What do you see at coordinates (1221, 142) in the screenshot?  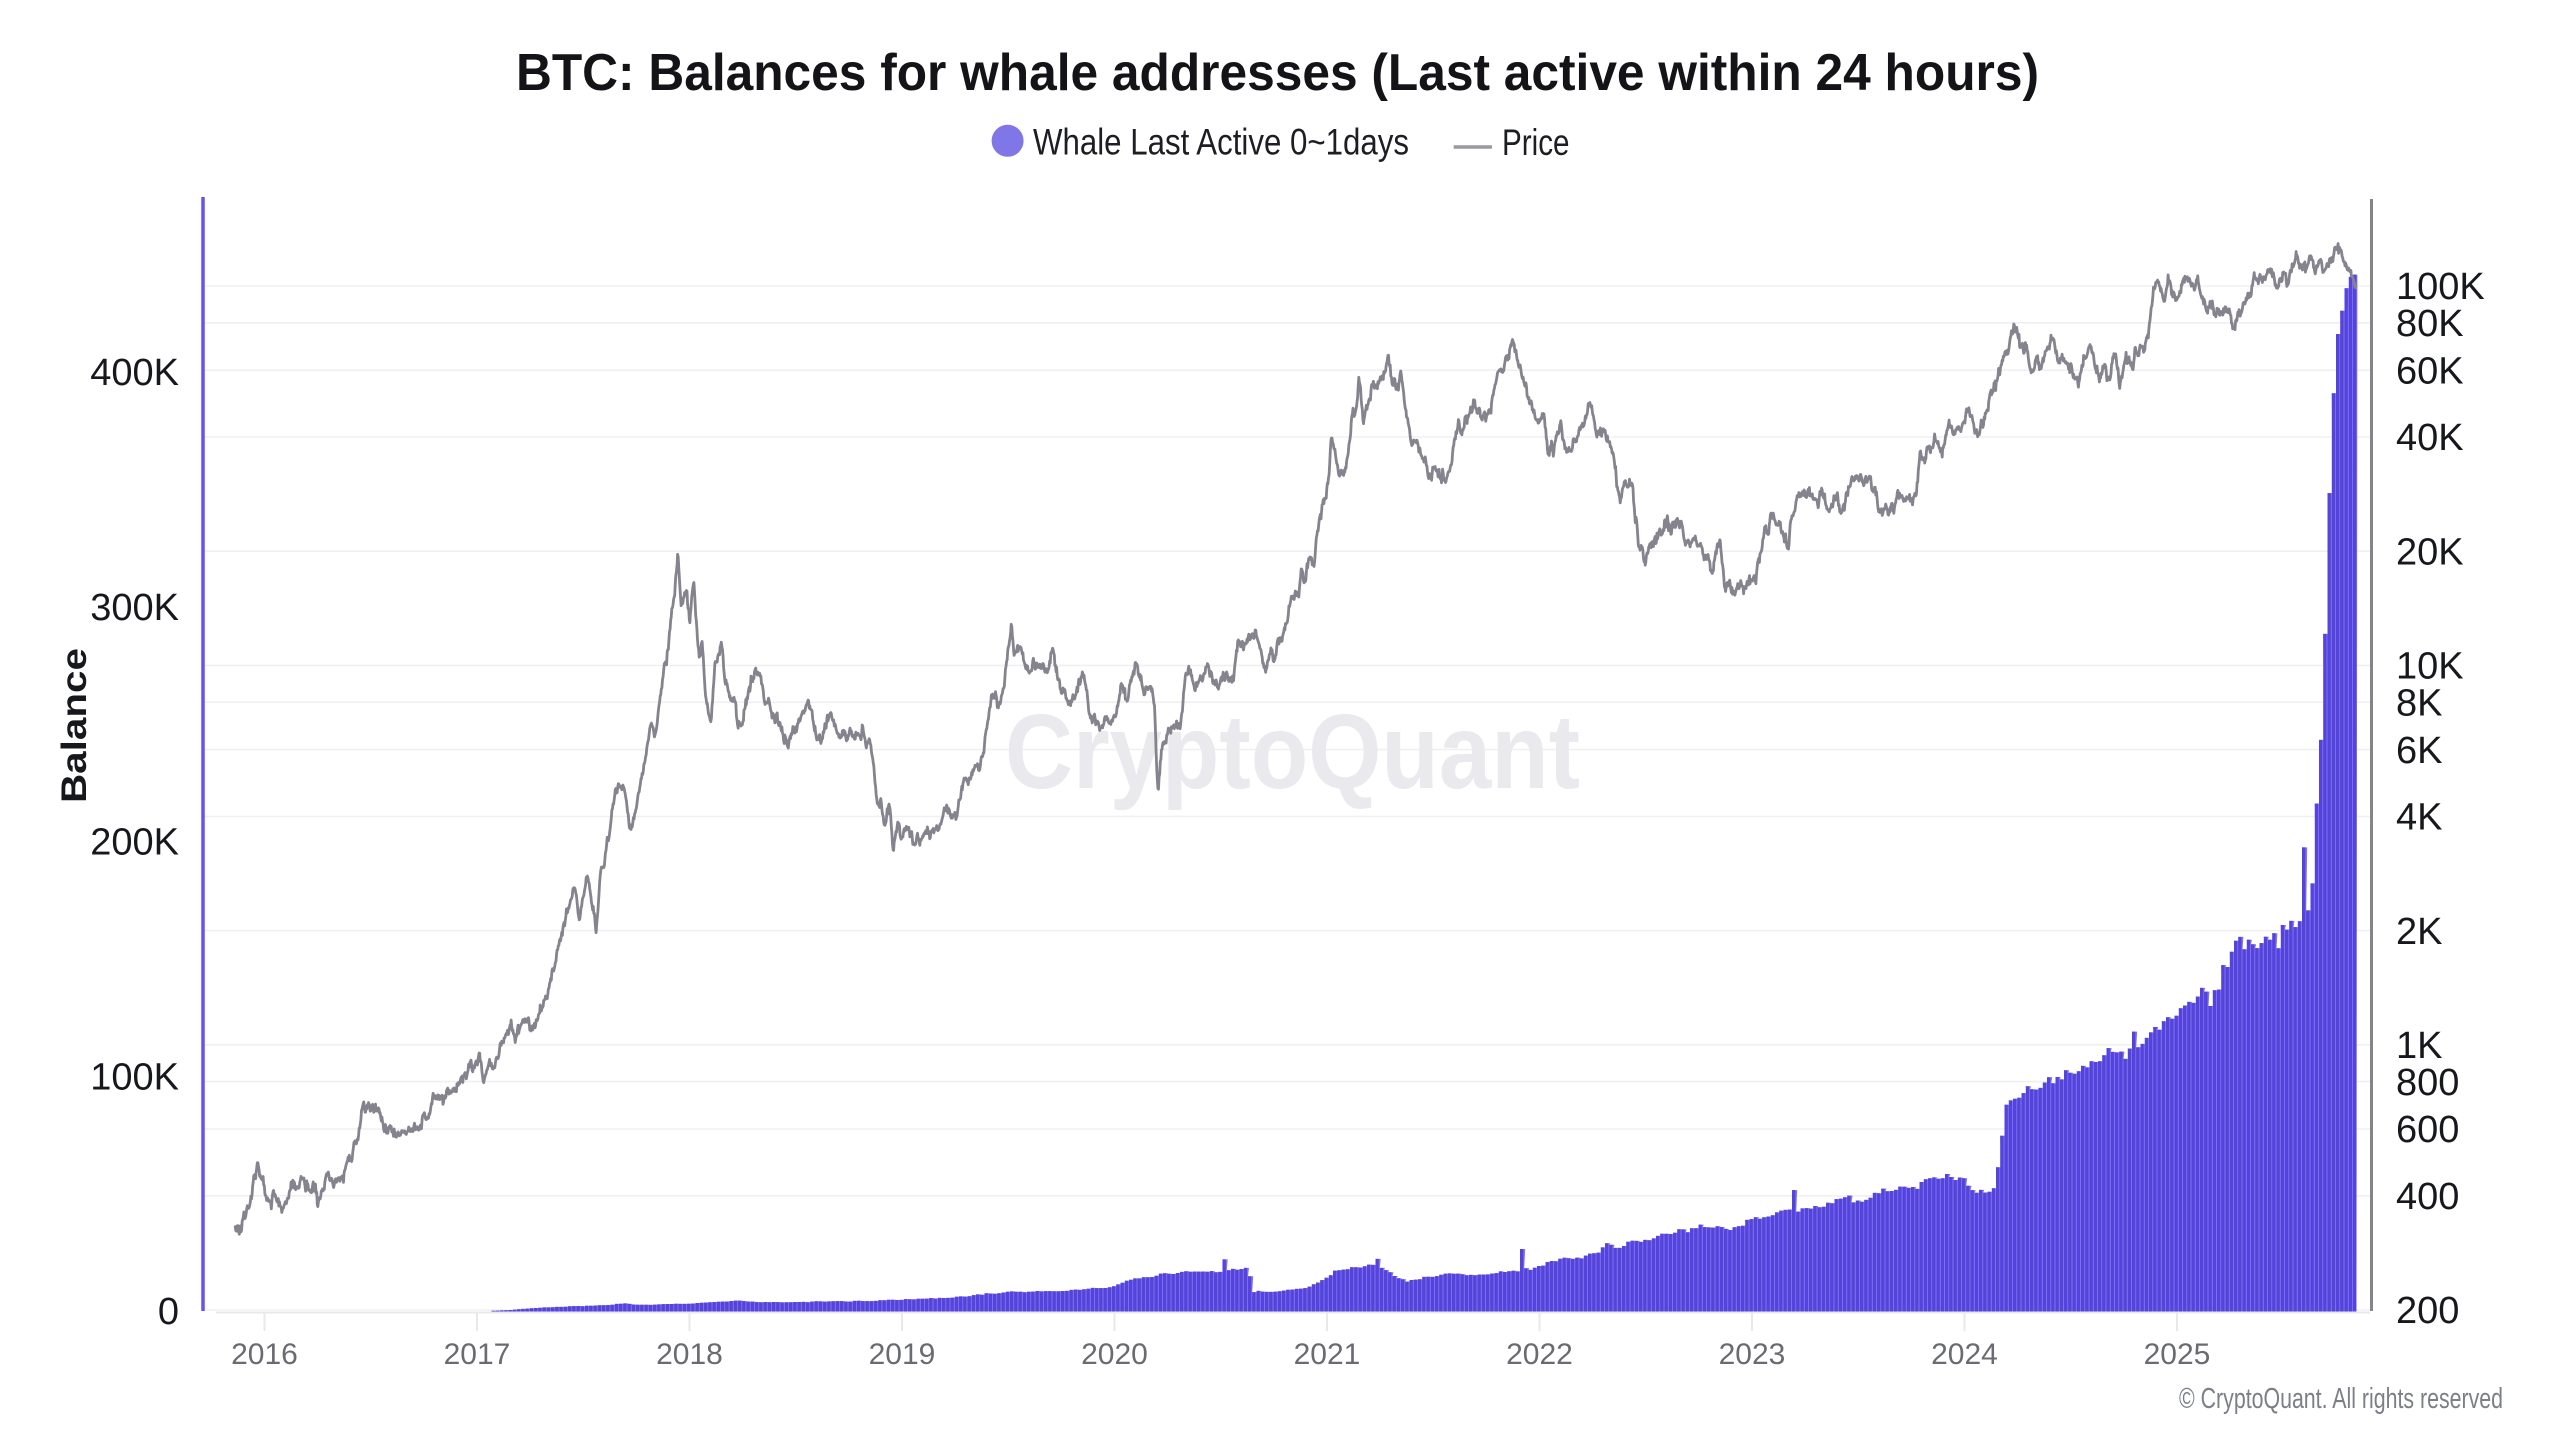 I see `svg-text: Whale Last Active 0~1days` at bounding box center [1221, 142].